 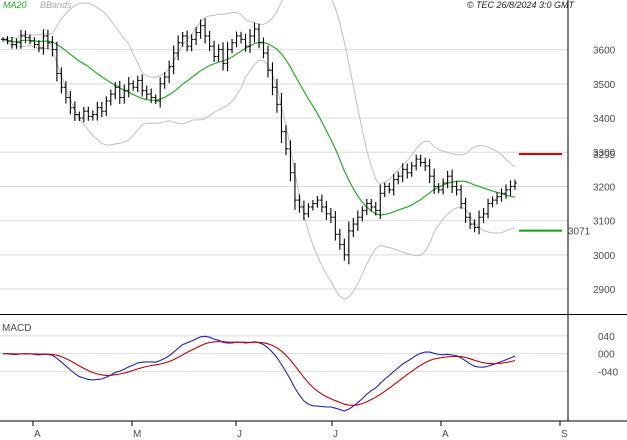 What do you see at coordinates (137, 434) in the screenshot?
I see `month-label: M` at bounding box center [137, 434].